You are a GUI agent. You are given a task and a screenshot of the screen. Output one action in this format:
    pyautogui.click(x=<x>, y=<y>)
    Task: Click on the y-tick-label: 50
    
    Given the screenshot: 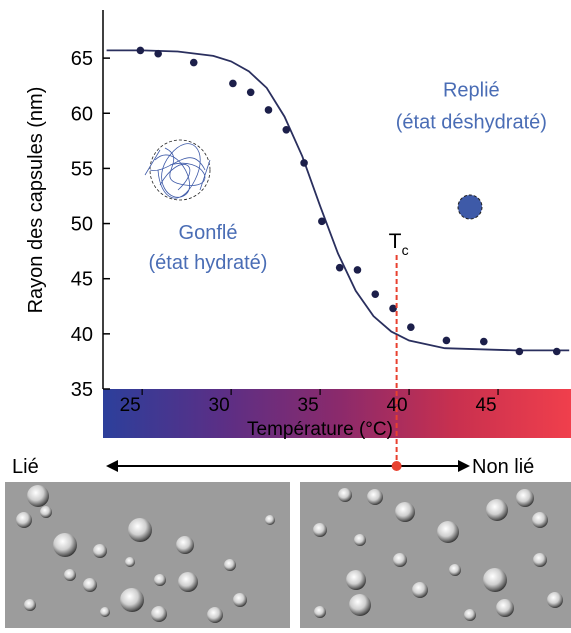 What is the action you would take?
    pyautogui.click(x=82, y=225)
    